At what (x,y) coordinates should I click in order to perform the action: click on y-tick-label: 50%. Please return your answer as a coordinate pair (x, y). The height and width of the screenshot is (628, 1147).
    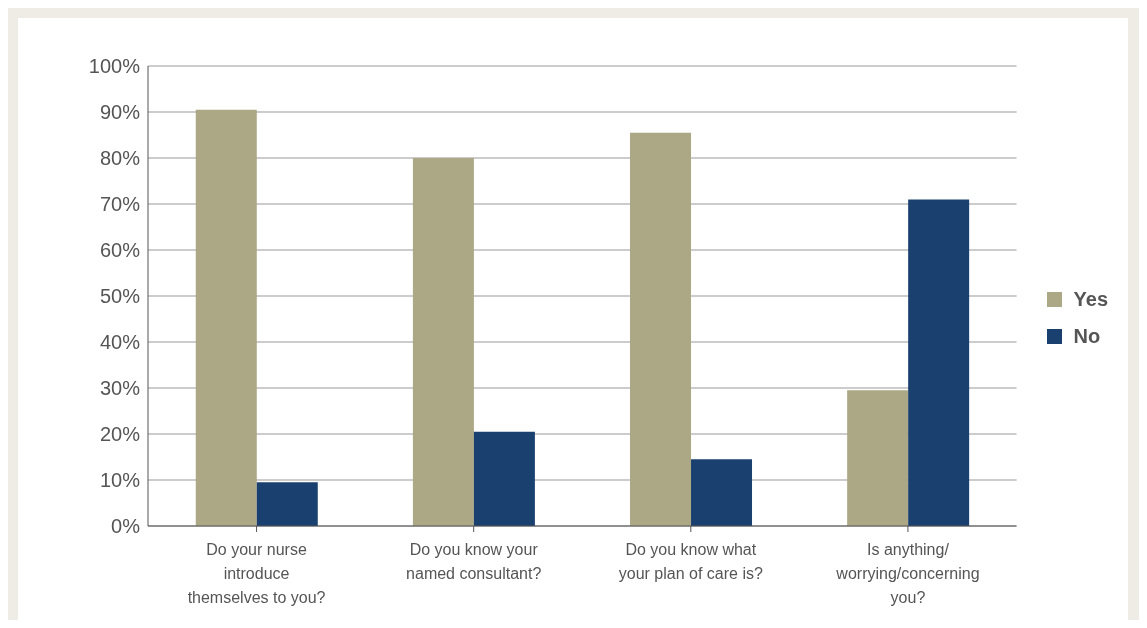
    Looking at the image, I should click on (120, 296).